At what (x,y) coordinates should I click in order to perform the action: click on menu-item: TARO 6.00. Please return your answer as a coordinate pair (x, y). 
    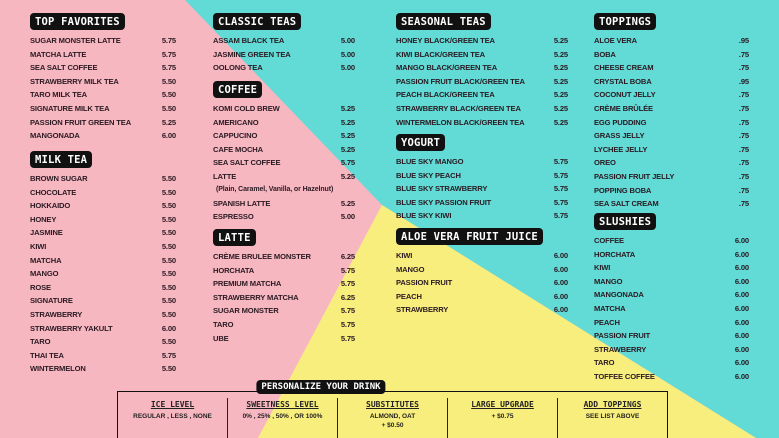
    Looking at the image, I should click on (671, 363).